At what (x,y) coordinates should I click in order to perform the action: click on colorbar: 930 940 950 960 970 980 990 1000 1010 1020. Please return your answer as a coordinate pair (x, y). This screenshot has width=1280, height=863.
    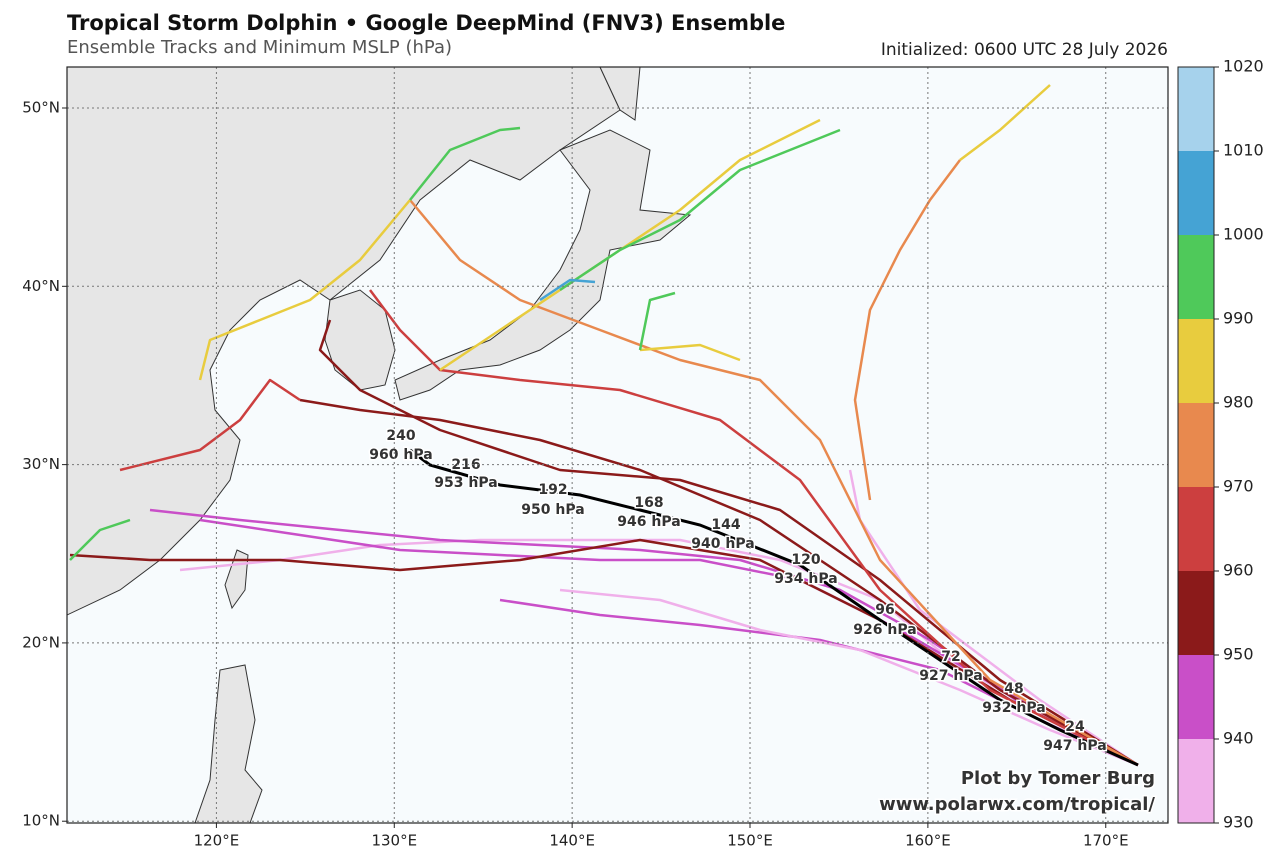
    Looking at the image, I should click on (1220, 444).